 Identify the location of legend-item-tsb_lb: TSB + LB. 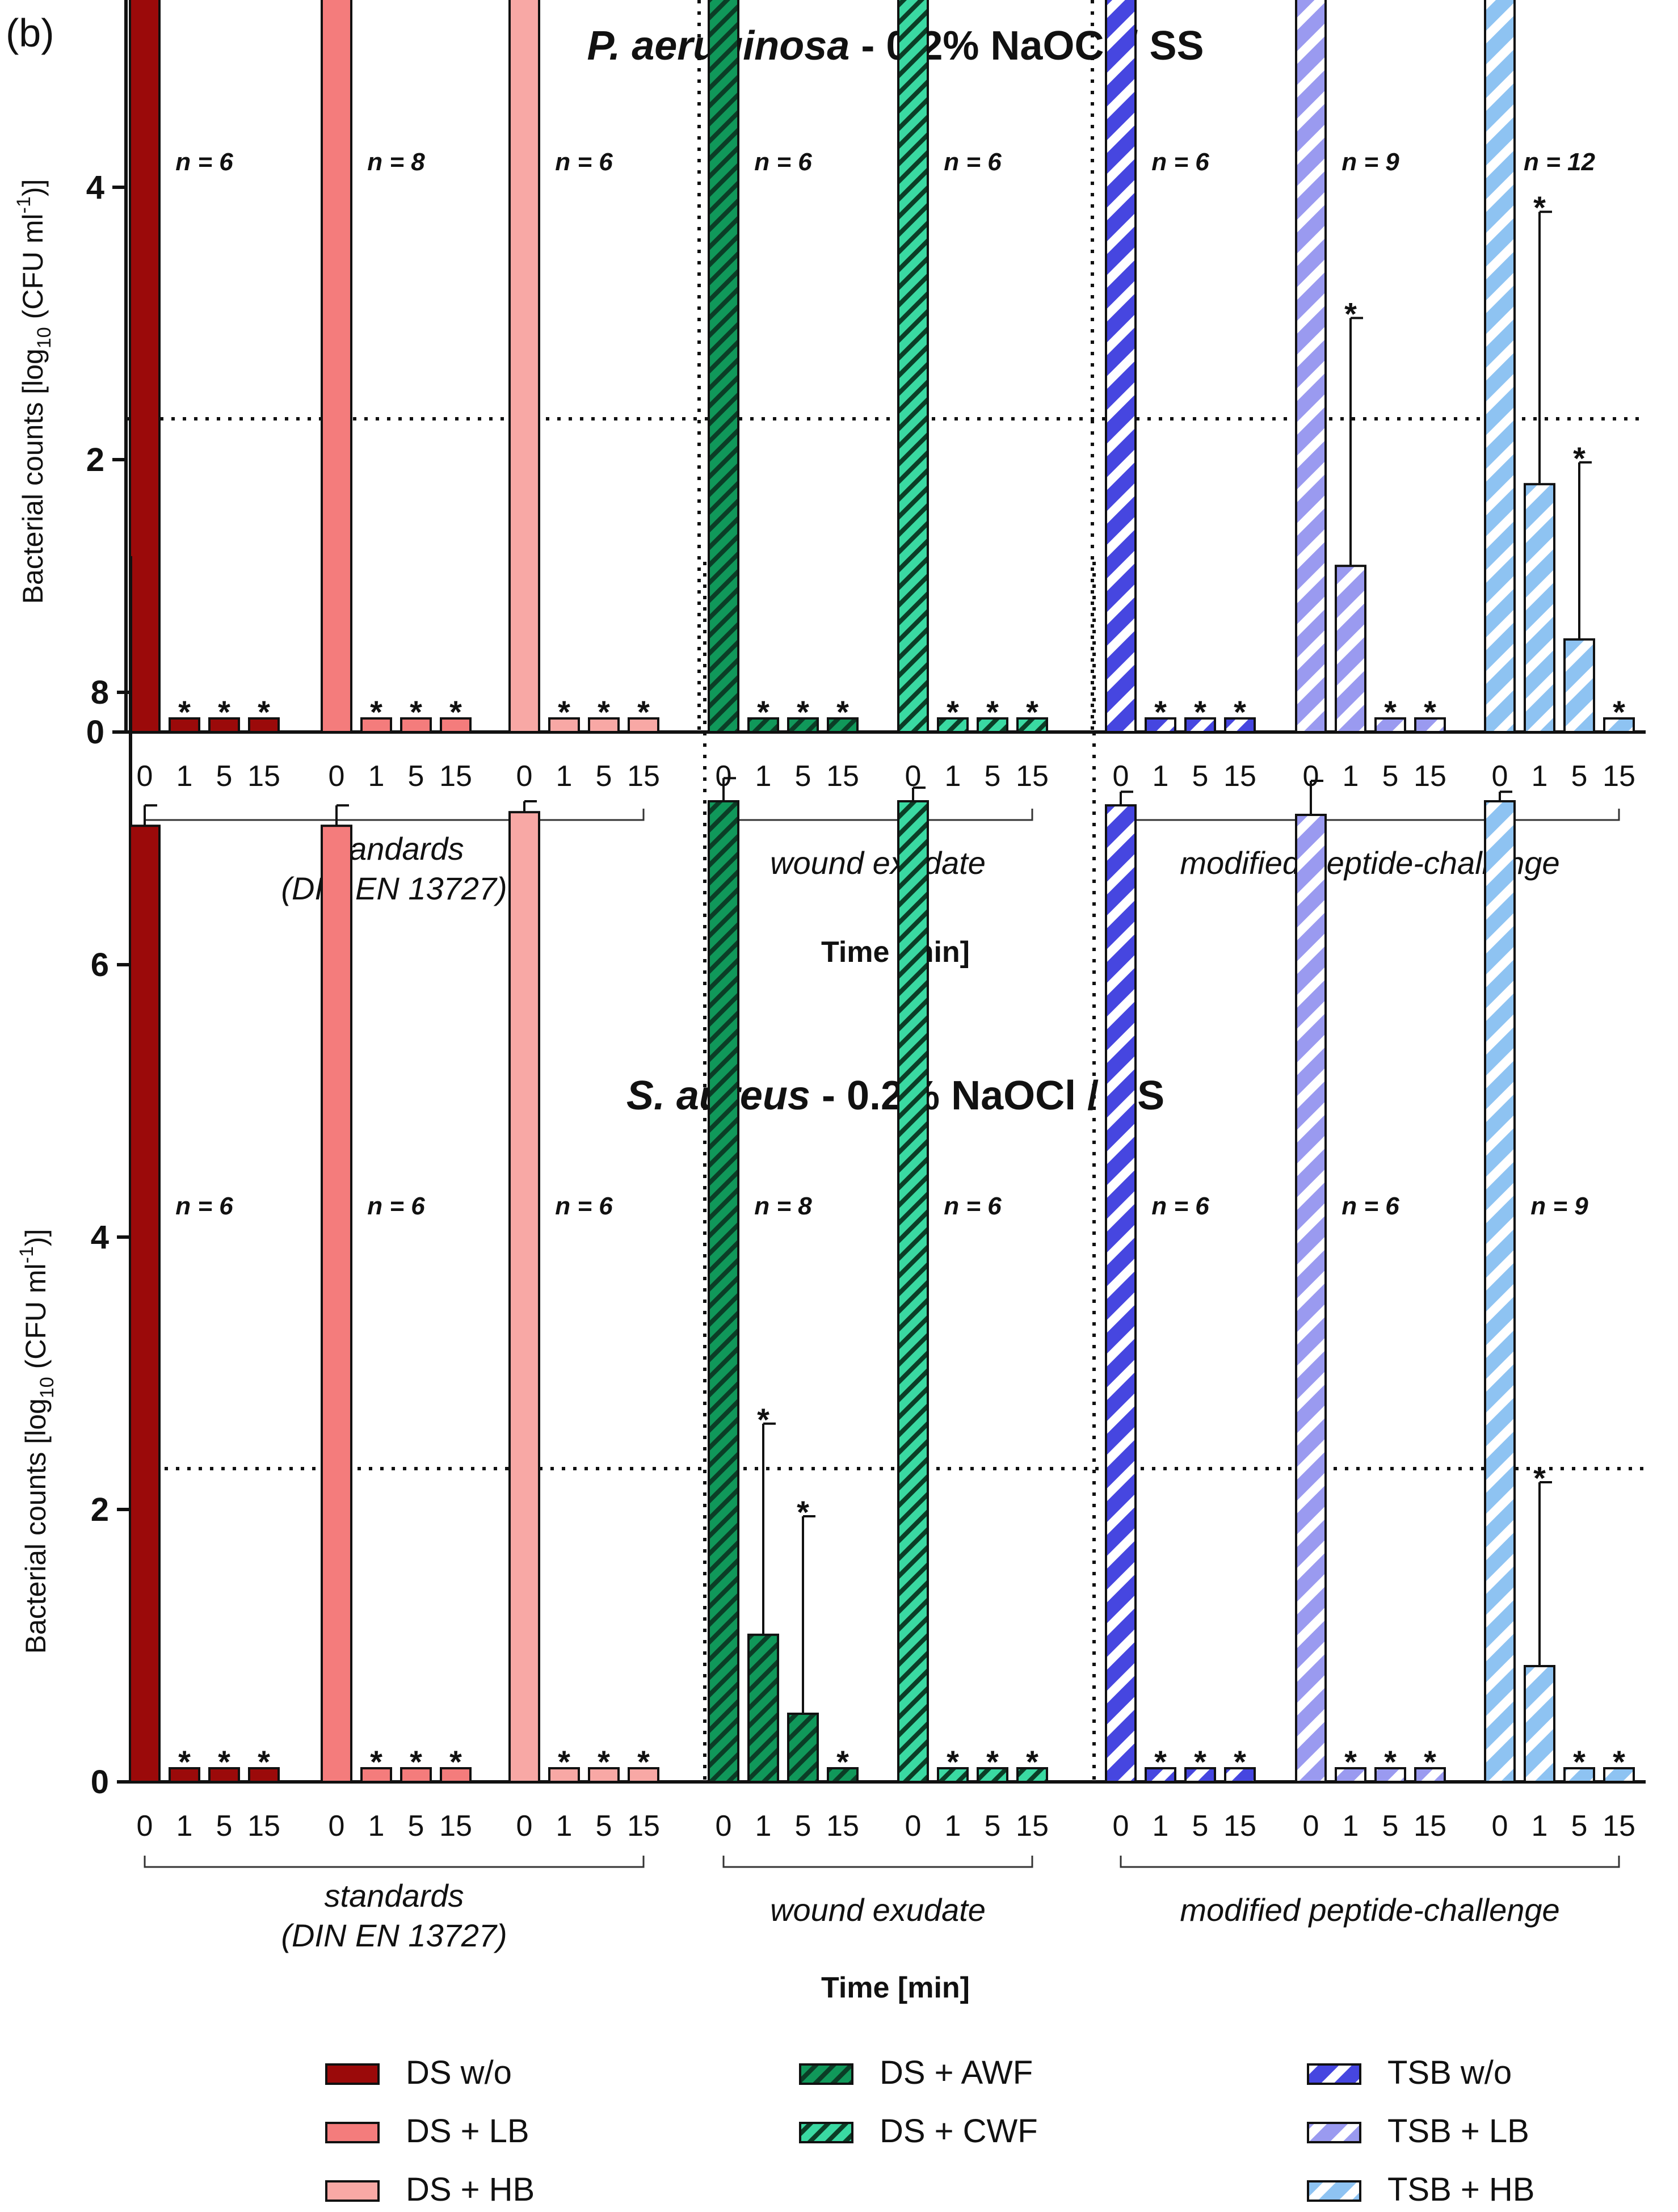
(1418, 2131).